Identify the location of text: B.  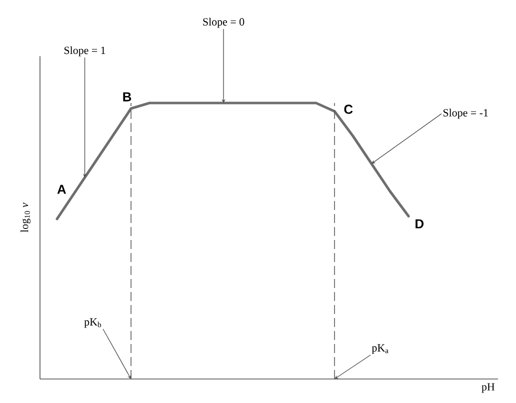
(127, 97).